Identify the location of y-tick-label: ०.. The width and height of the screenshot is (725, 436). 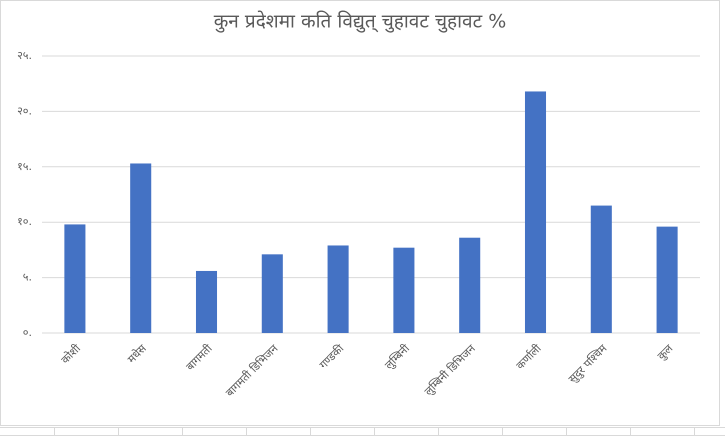
(27, 332).